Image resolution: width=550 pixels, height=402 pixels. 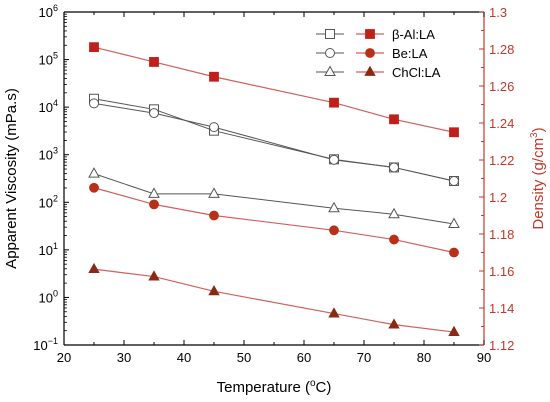 What do you see at coordinates (330, 70) in the screenshot?
I see `legend-marker-viscosity-triangle` at bounding box center [330, 70].